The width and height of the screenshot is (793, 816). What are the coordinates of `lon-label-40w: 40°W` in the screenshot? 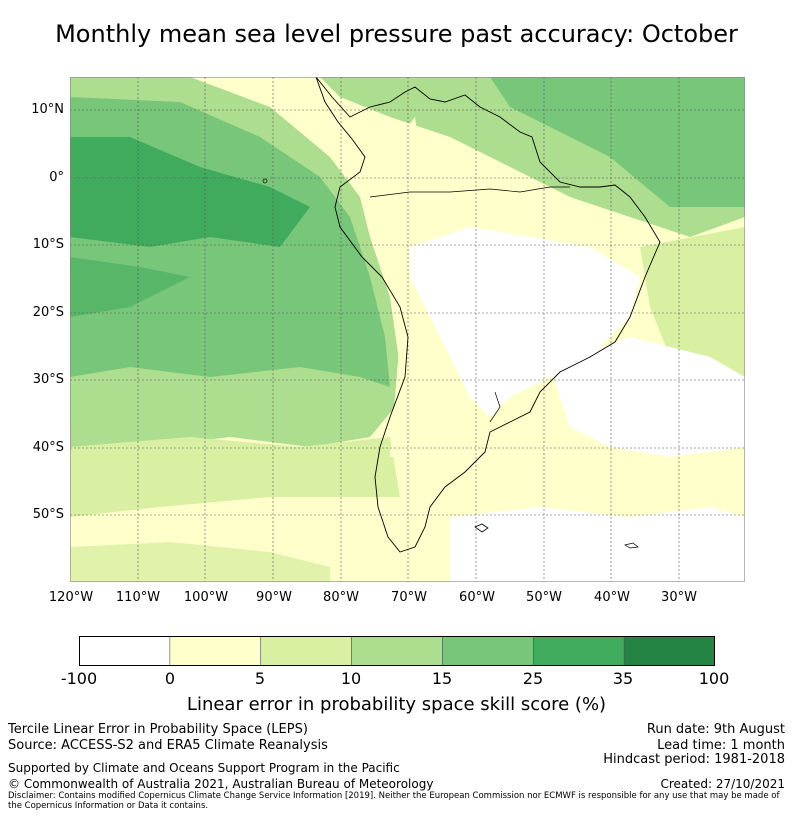 It's located at (612, 597).